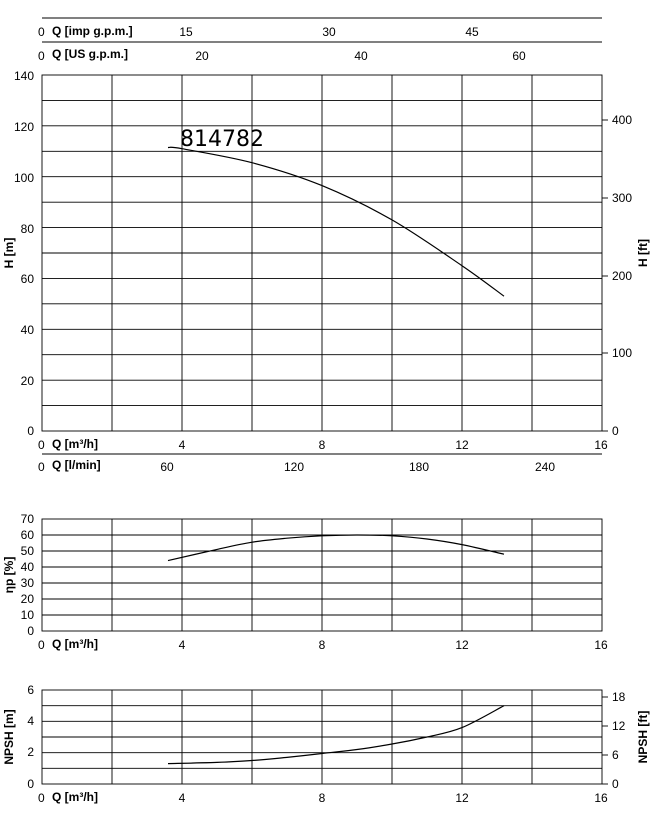  What do you see at coordinates (28, 330) in the screenshot?
I see `head-y-tick-40: 40` at bounding box center [28, 330].